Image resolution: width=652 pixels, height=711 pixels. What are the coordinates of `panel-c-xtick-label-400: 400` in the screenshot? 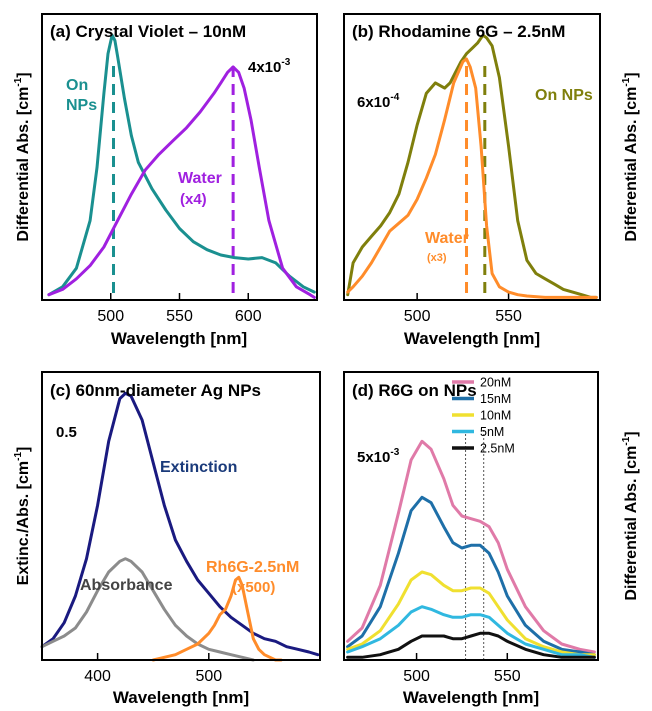 It's located at (97, 676).